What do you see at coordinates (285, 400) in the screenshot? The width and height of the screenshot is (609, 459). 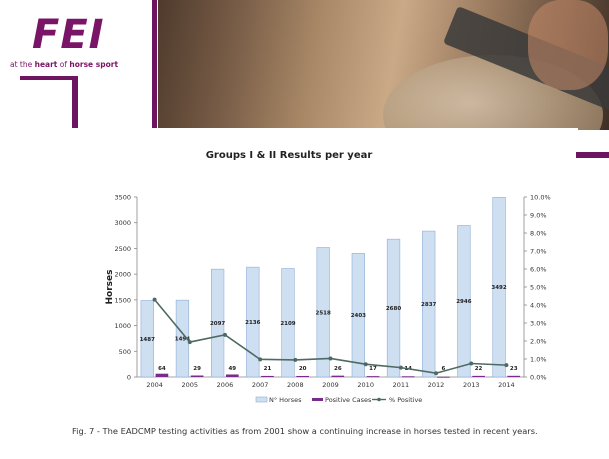 I see `legend-label-horses: N° Horses` at bounding box center [285, 400].